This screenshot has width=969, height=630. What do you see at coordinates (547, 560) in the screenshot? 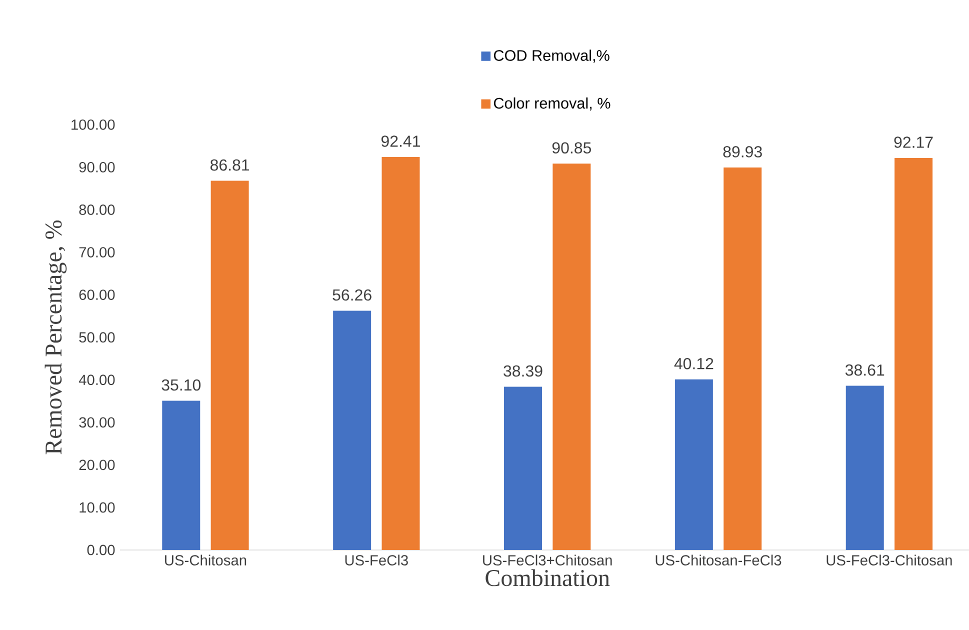
I see `x-tick-label: US-FeCl3+Chitosan` at bounding box center [547, 560].